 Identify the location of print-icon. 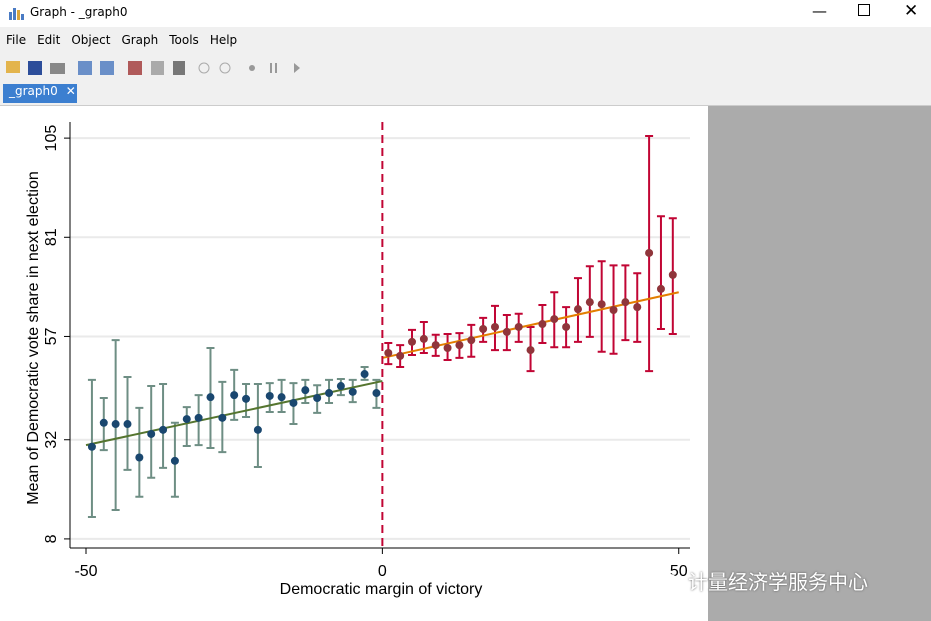
(57, 68).